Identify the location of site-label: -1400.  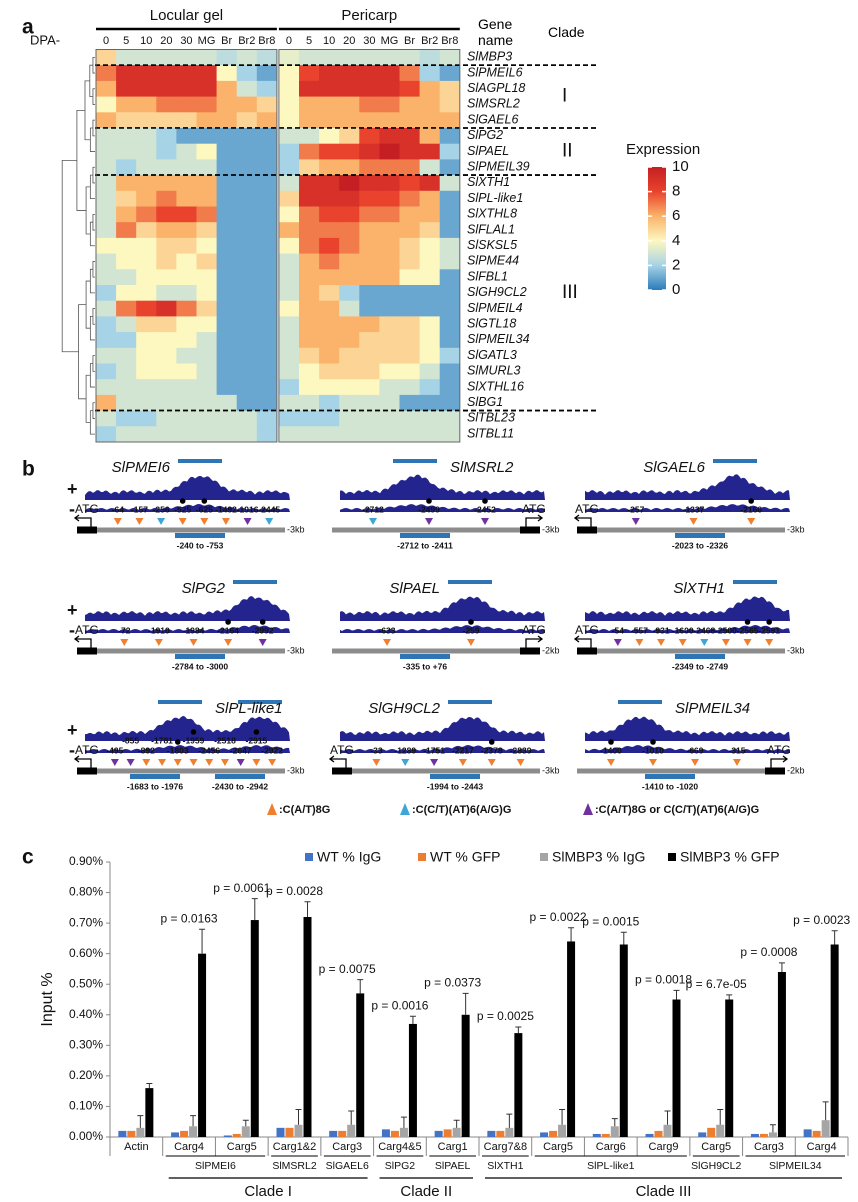
(611, 750).